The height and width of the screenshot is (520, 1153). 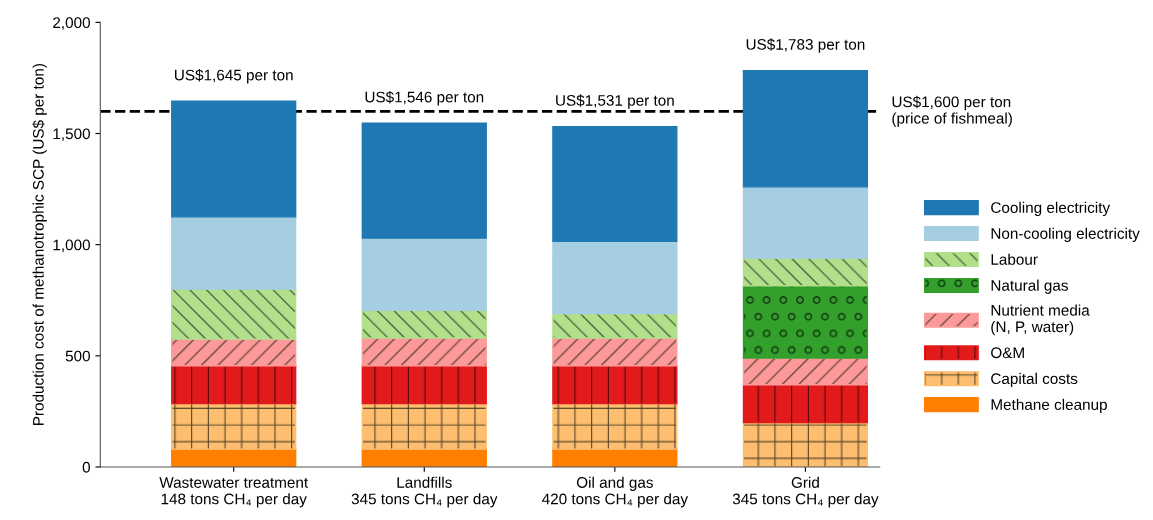 I want to click on legend-label: Natural gas, so click(x=1029, y=286).